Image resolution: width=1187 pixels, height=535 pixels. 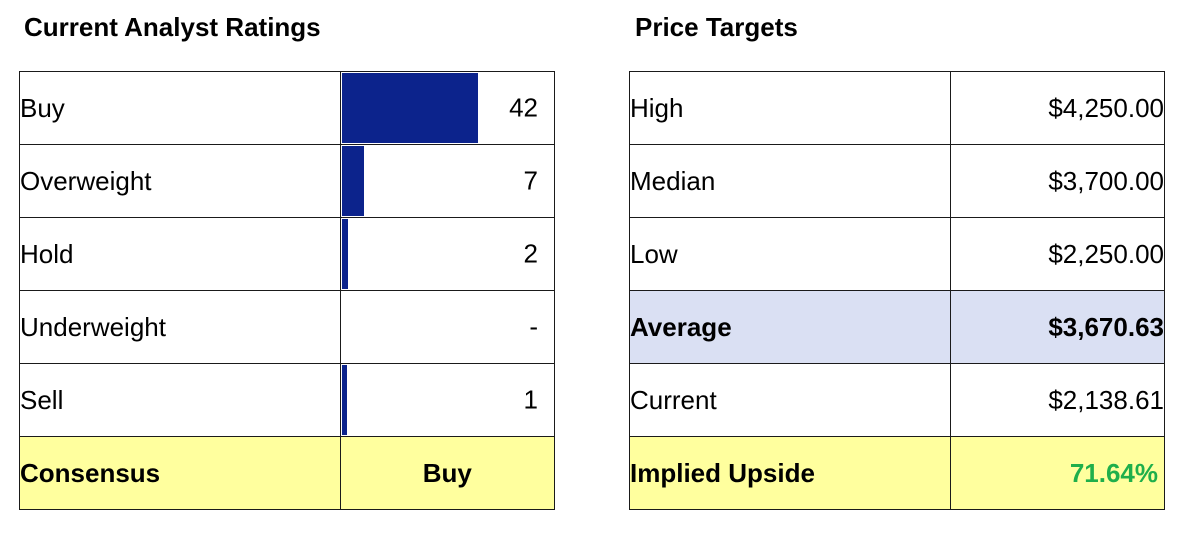 What do you see at coordinates (1057, 108) in the screenshot?
I see `target-value: $4,250.00` at bounding box center [1057, 108].